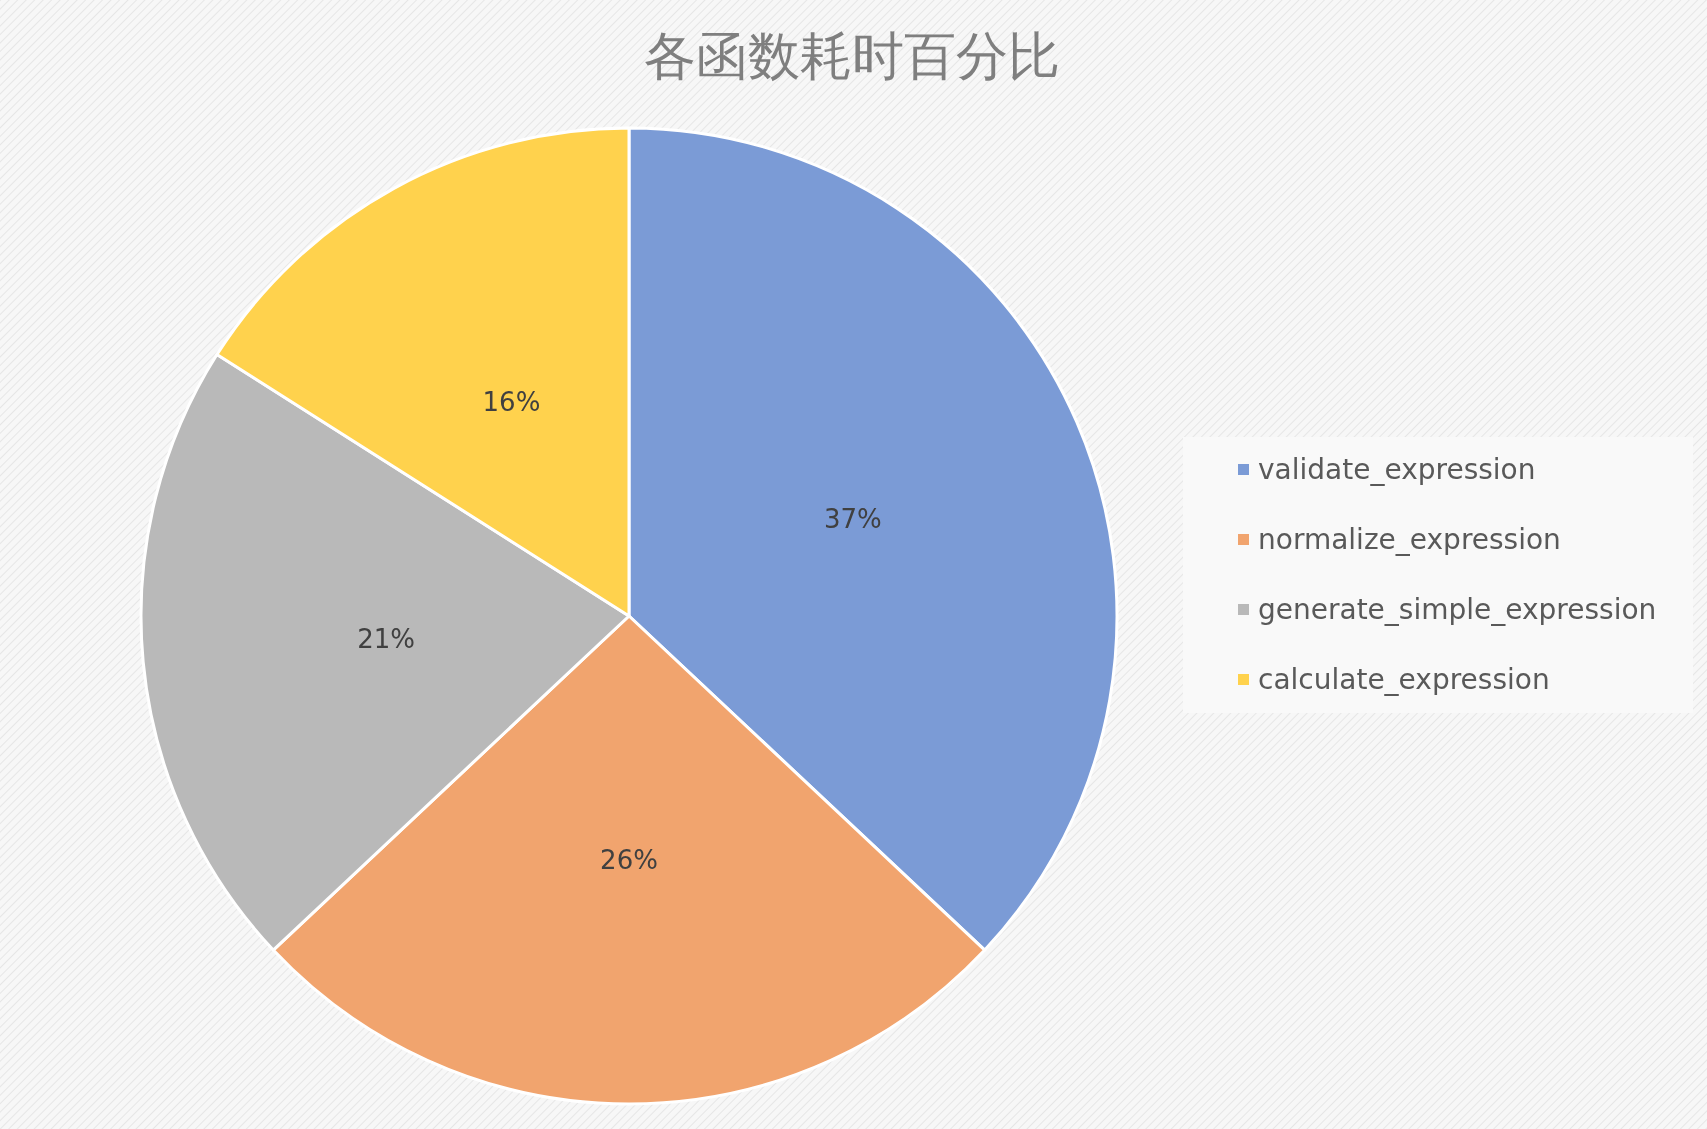 This screenshot has height=1129, width=1707. Describe the element at coordinates (511, 402) in the screenshot. I see `data-label: 16%` at that location.